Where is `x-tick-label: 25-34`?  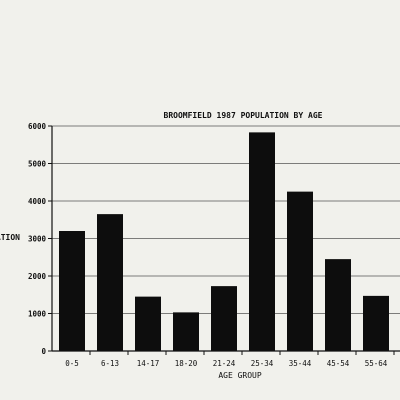
x-tick-label: 25-34 is located at coordinates (262, 363).